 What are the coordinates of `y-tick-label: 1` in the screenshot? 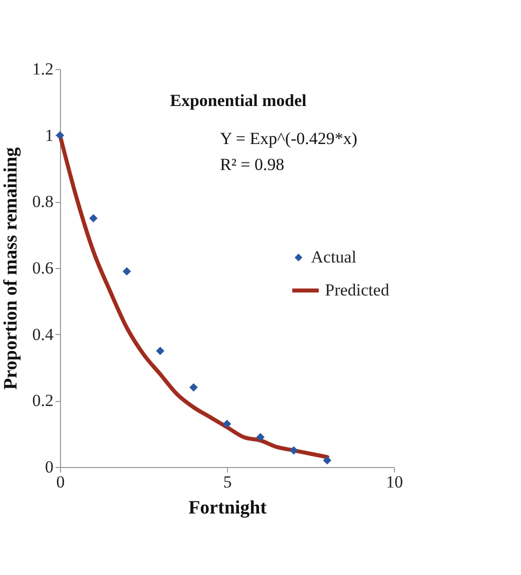 It's located at (49, 135).